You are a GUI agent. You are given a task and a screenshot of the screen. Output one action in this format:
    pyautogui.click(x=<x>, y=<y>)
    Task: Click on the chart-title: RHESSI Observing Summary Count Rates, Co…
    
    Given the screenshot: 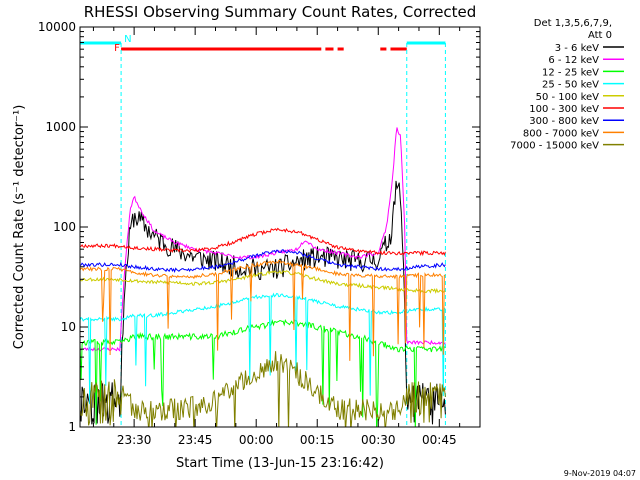 What is the action you would take?
    pyautogui.click(x=280, y=12)
    